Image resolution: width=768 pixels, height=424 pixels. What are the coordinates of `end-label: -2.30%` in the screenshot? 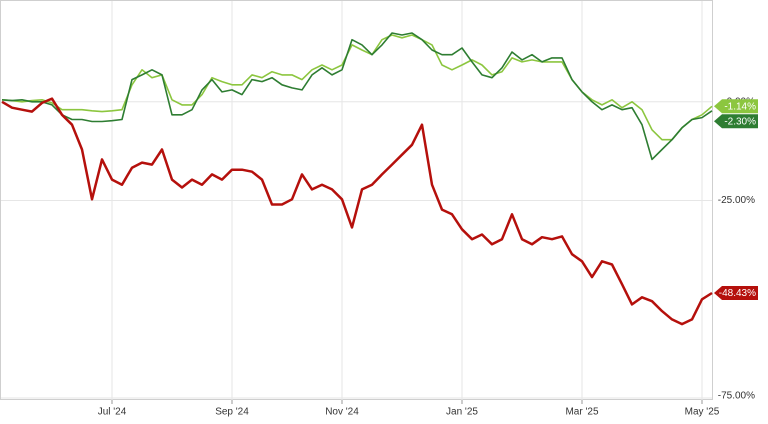 It's located at (736, 121).